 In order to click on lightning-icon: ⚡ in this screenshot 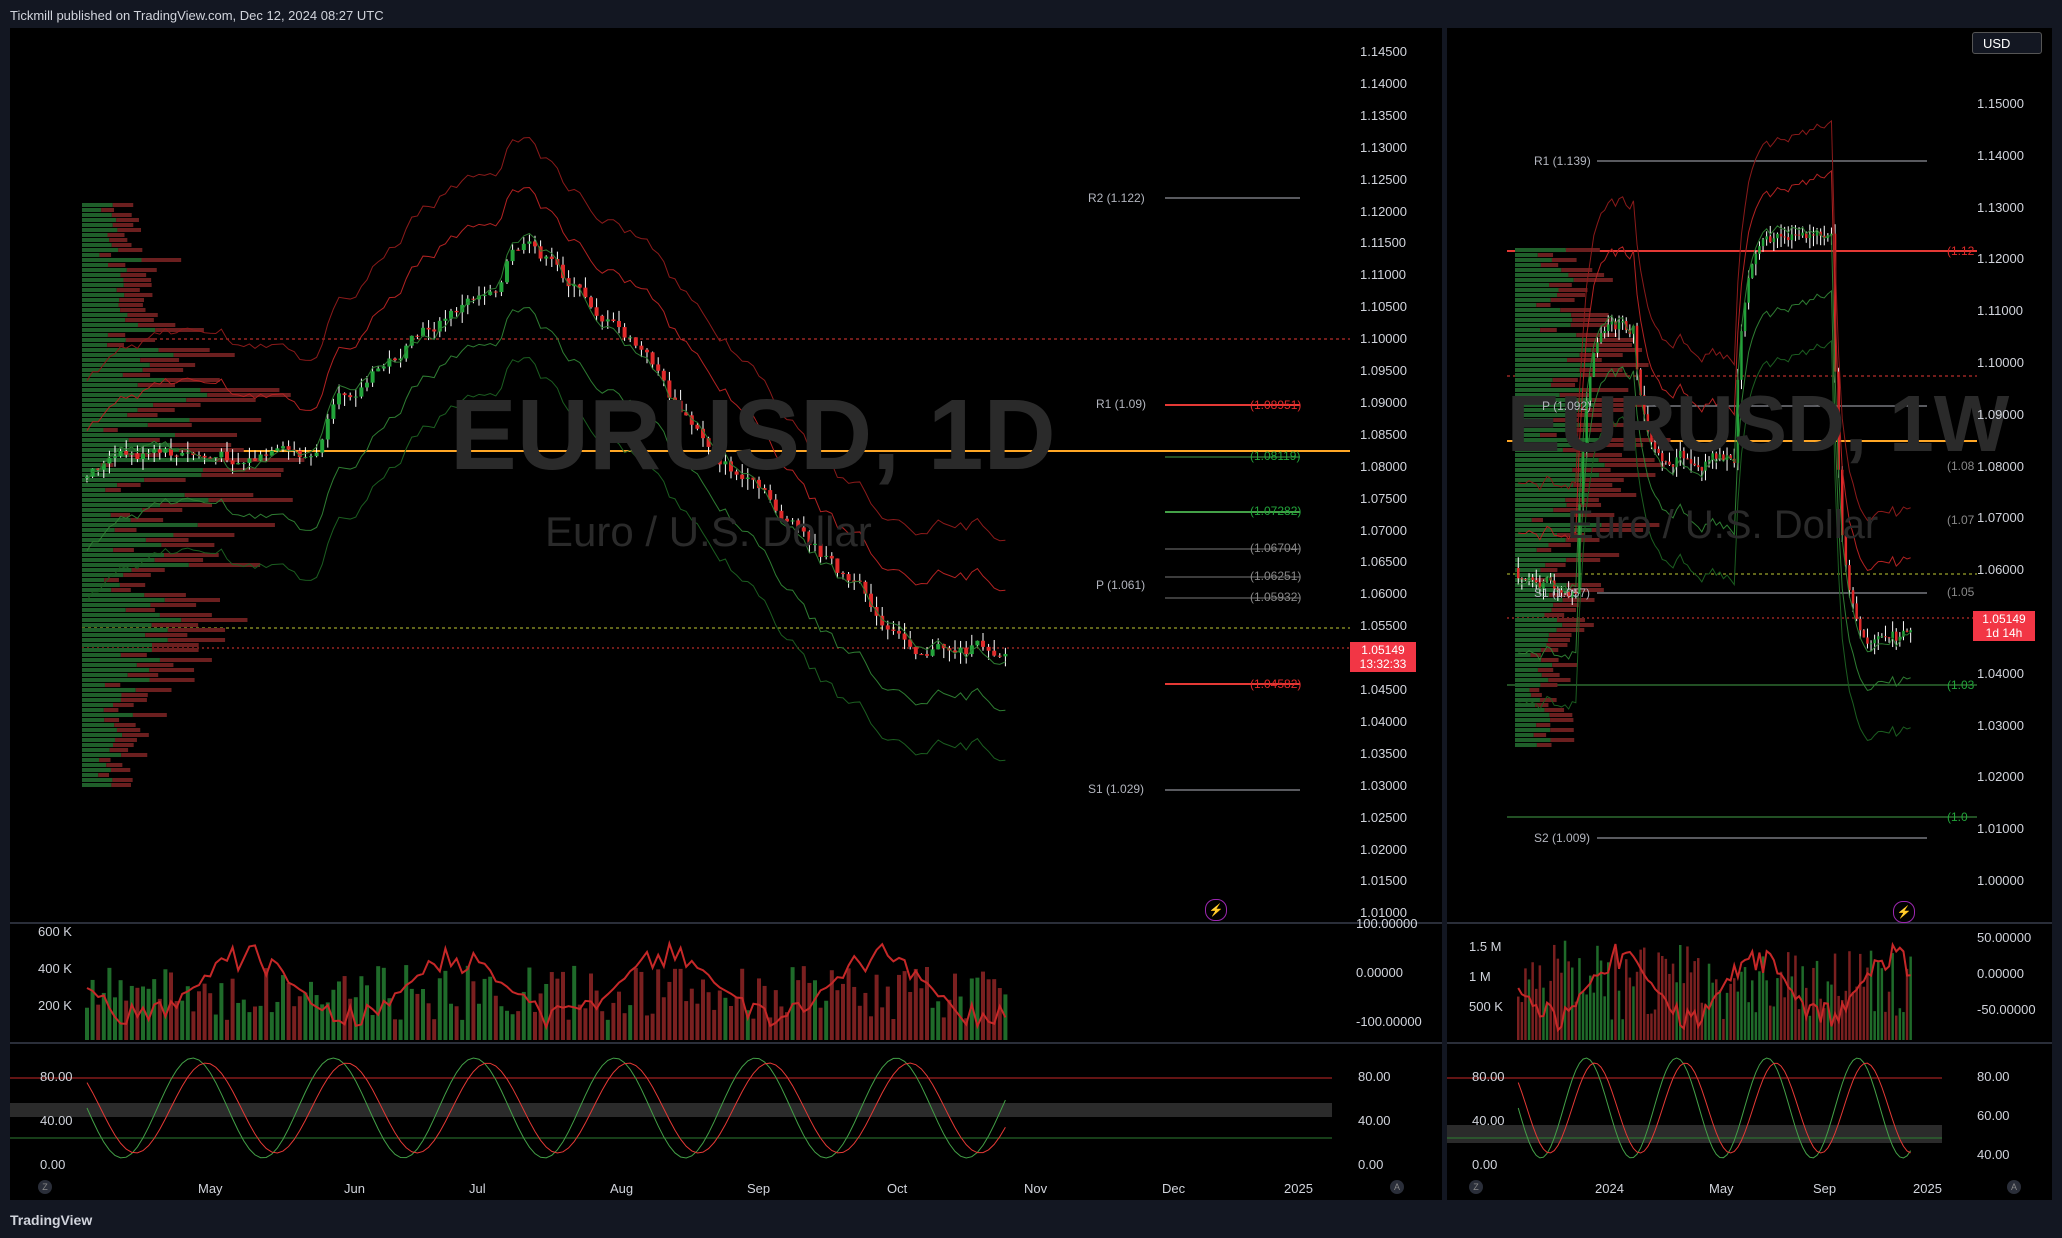, I will do `click(1216, 910)`.